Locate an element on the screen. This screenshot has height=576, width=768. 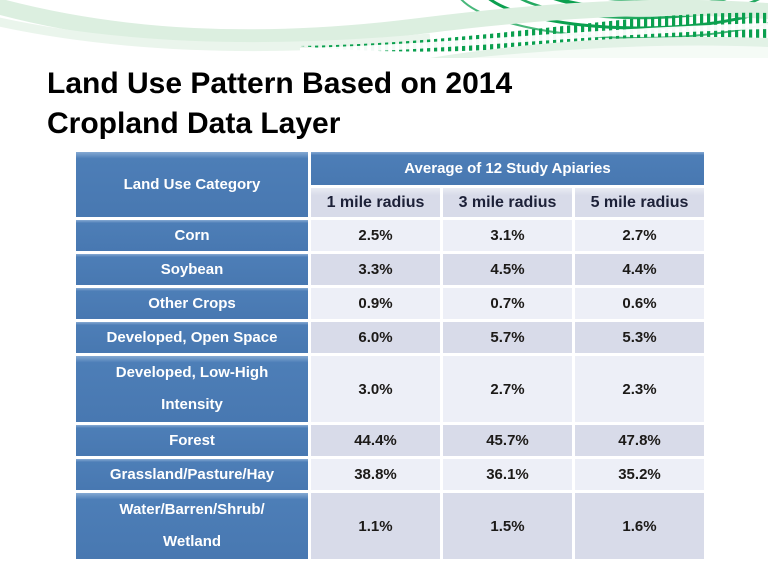
category-label: Forest is located at coordinates (192, 440).